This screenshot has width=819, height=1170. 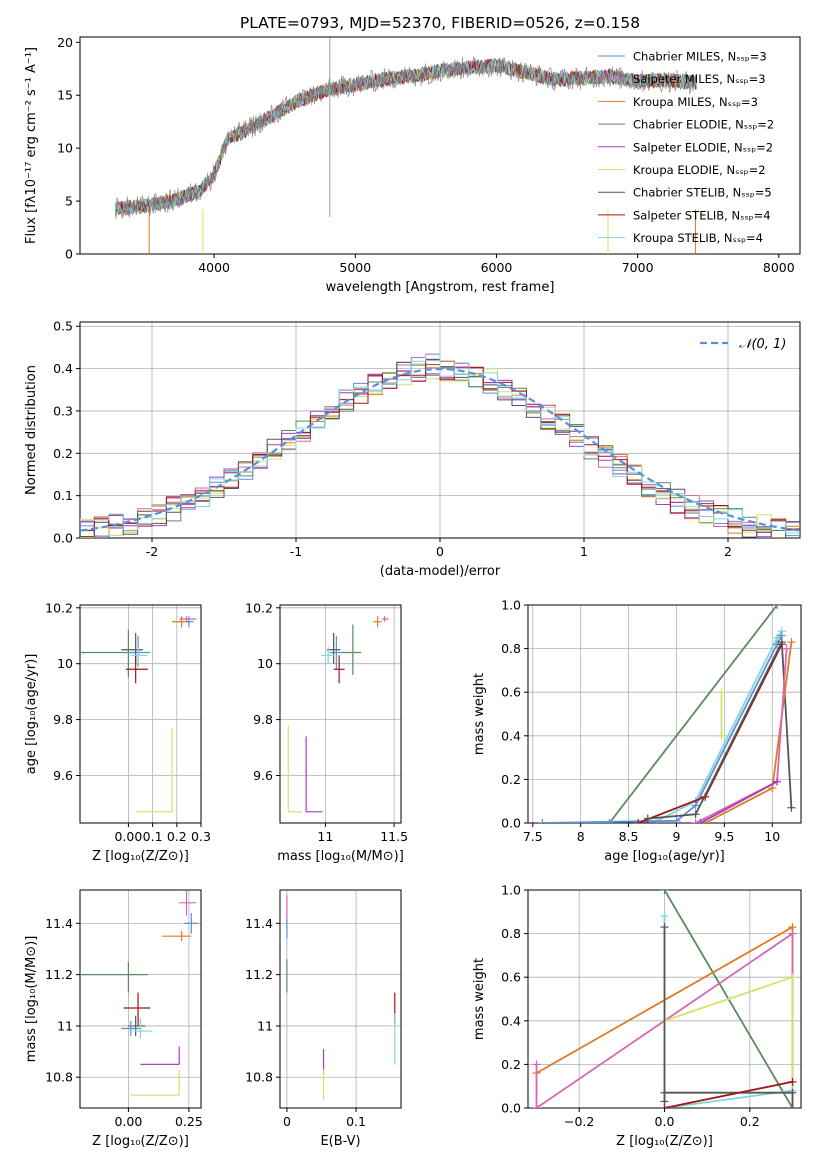 What do you see at coordinates (698, 238) in the screenshot?
I see `legend-label: Kroupa STELIB, Nₛₛₚ=4` at bounding box center [698, 238].